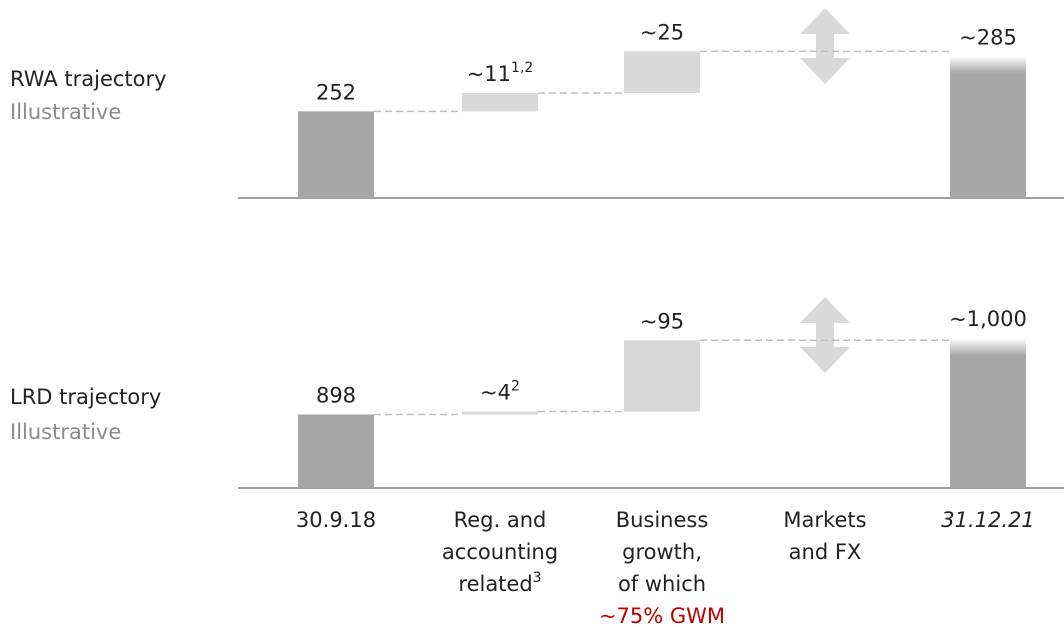 The width and height of the screenshot is (1064, 627). I want to click on value-label-note: 1,2, so click(522, 68).